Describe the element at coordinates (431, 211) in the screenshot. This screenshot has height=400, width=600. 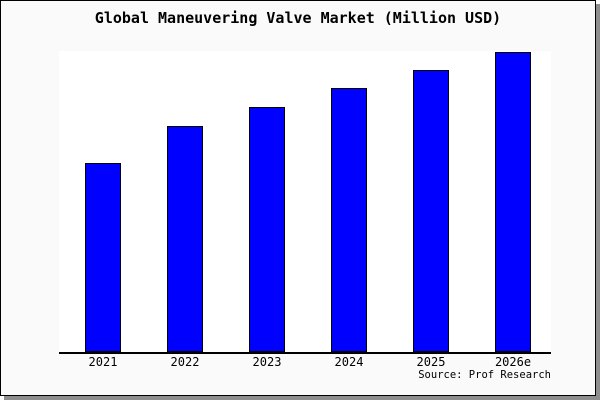
I see `bar-2025` at that location.